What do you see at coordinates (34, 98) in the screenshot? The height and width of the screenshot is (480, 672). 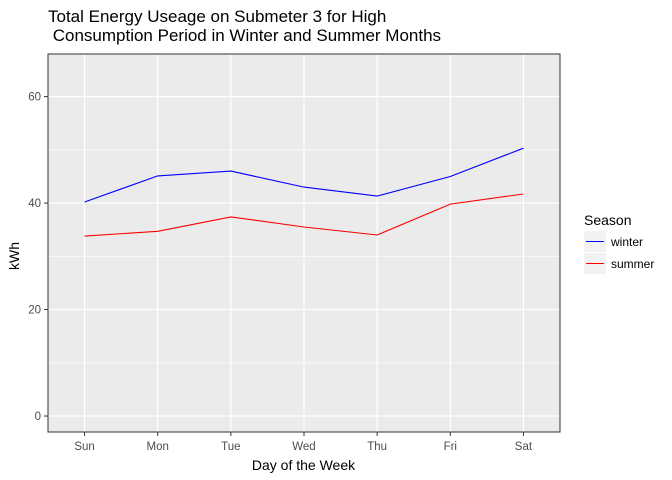 I see `y-tick-label: 60` at bounding box center [34, 98].